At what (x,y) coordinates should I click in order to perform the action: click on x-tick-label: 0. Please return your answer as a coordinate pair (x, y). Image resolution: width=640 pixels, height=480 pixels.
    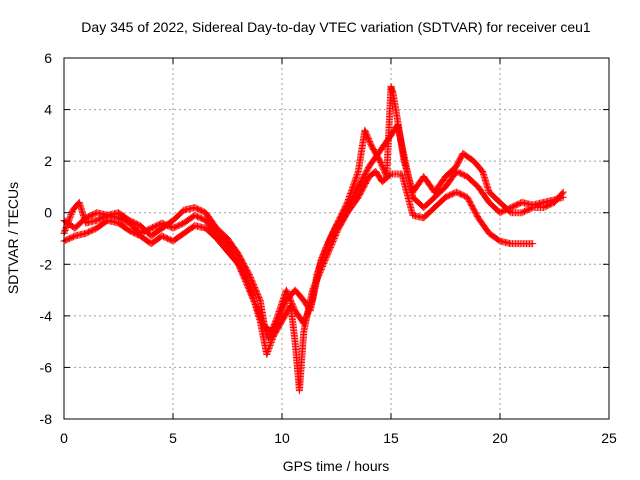
    Looking at the image, I should click on (64, 438).